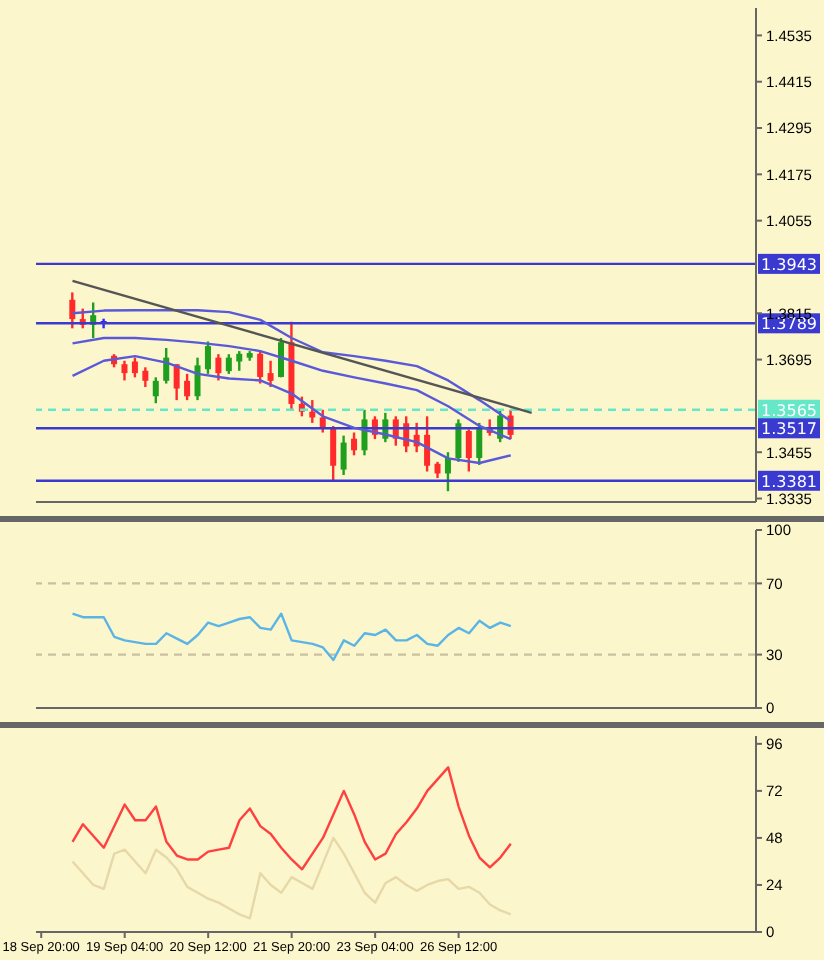 Image resolution: width=824 pixels, height=960 pixels. What do you see at coordinates (789, 410) in the screenshot?
I see `ref-line-label: 1.3565` at bounding box center [789, 410].